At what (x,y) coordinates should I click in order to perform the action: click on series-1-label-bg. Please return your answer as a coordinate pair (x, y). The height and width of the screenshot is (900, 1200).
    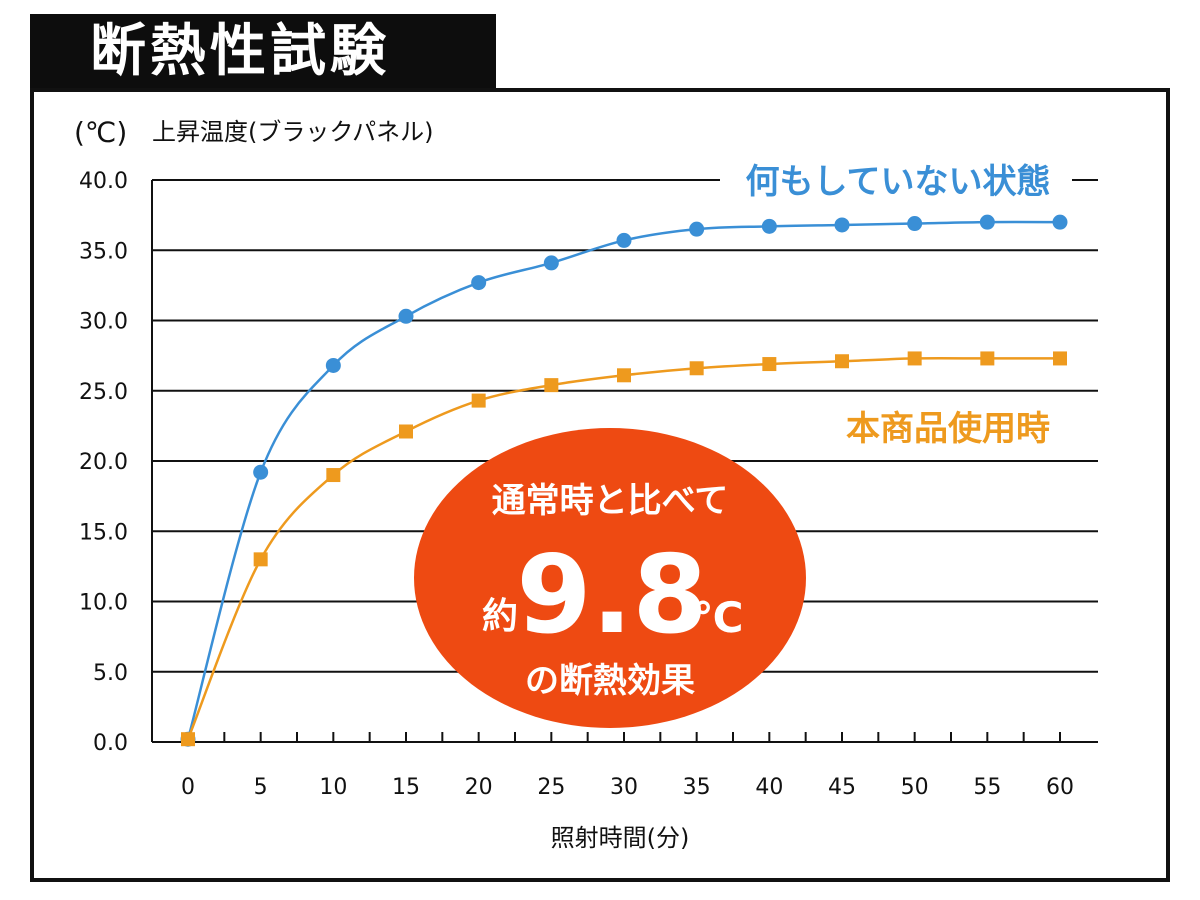
    Looking at the image, I should click on (896, 180).